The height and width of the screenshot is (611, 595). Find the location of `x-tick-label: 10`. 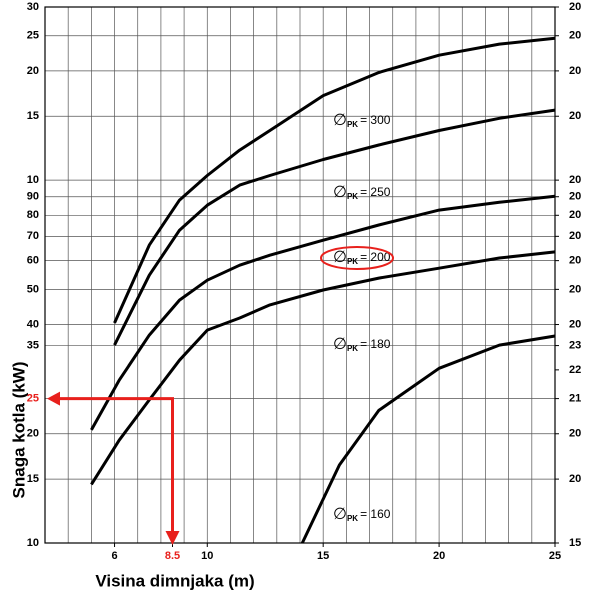

x-tick-label: 10 is located at coordinates (207, 556).